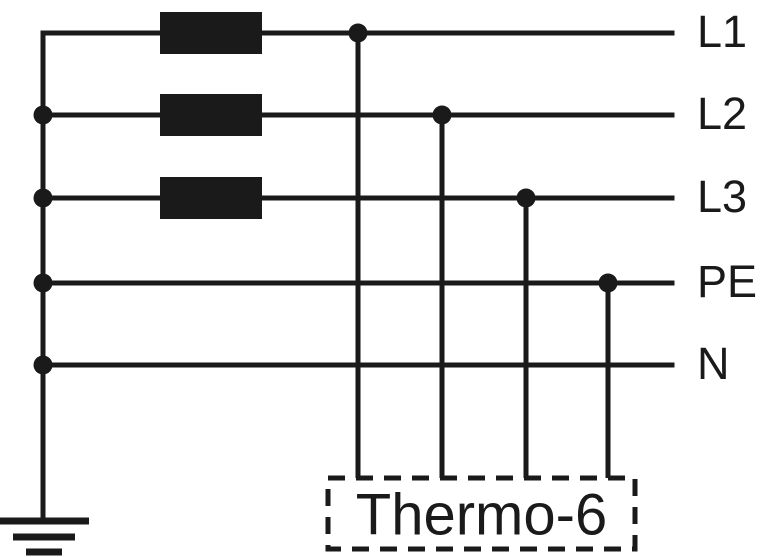  What do you see at coordinates (722, 113) in the screenshot?
I see `wire-label-l2: L2` at bounding box center [722, 113].